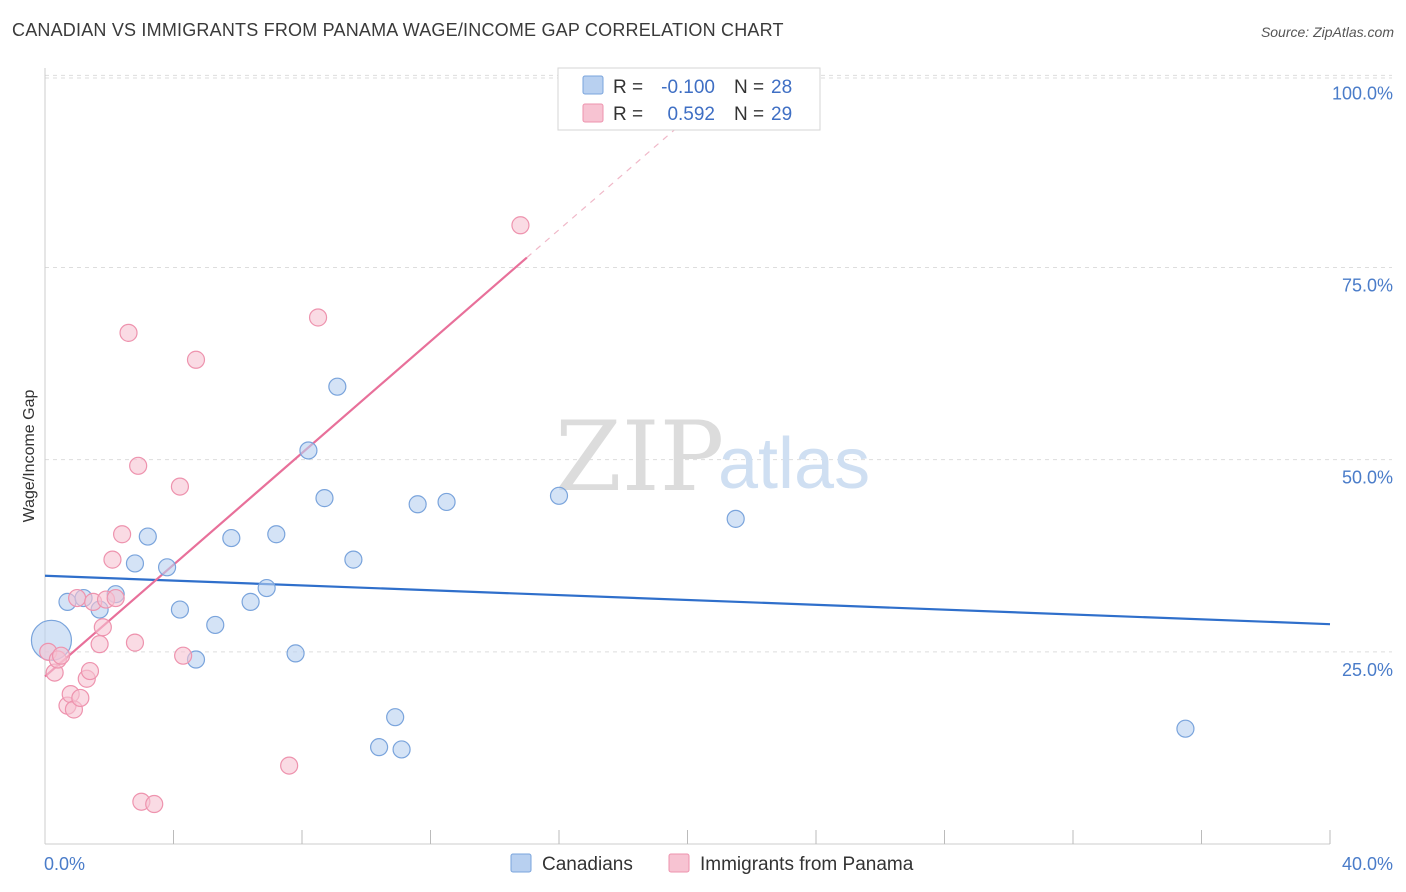 The height and width of the screenshot is (892, 1406). I want to click on legend-r-label-1: R =, so click(628, 87).